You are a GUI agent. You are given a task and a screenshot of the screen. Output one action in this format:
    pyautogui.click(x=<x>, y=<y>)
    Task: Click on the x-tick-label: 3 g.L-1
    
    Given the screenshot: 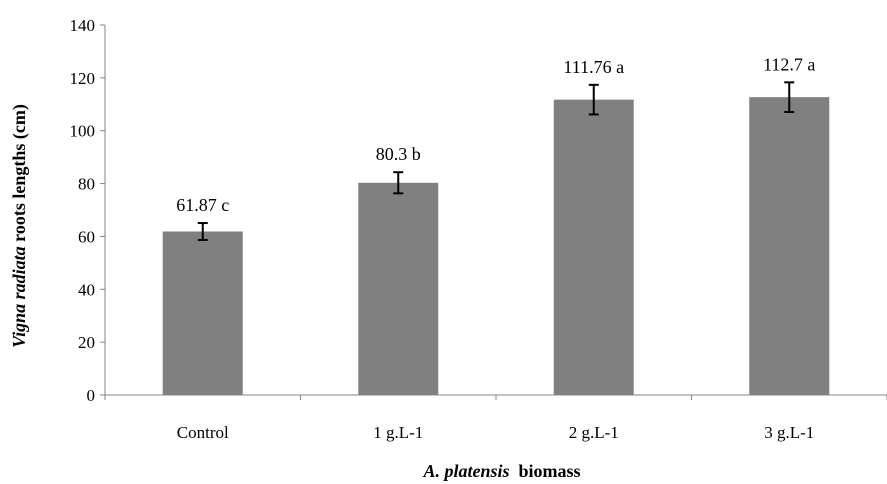 What is the action you would take?
    pyautogui.click(x=789, y=432)
    